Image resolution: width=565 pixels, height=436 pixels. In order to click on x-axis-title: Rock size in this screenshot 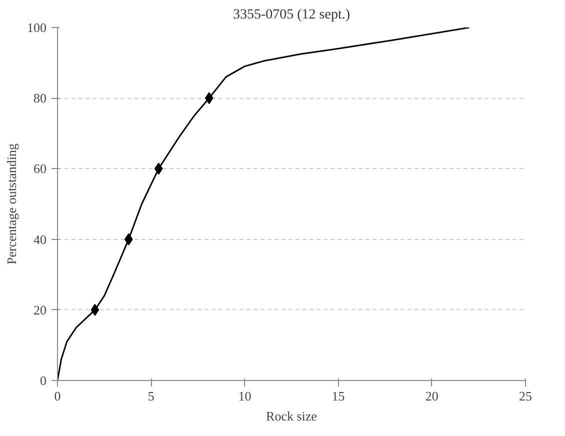, I will do `click(292, 416)`.